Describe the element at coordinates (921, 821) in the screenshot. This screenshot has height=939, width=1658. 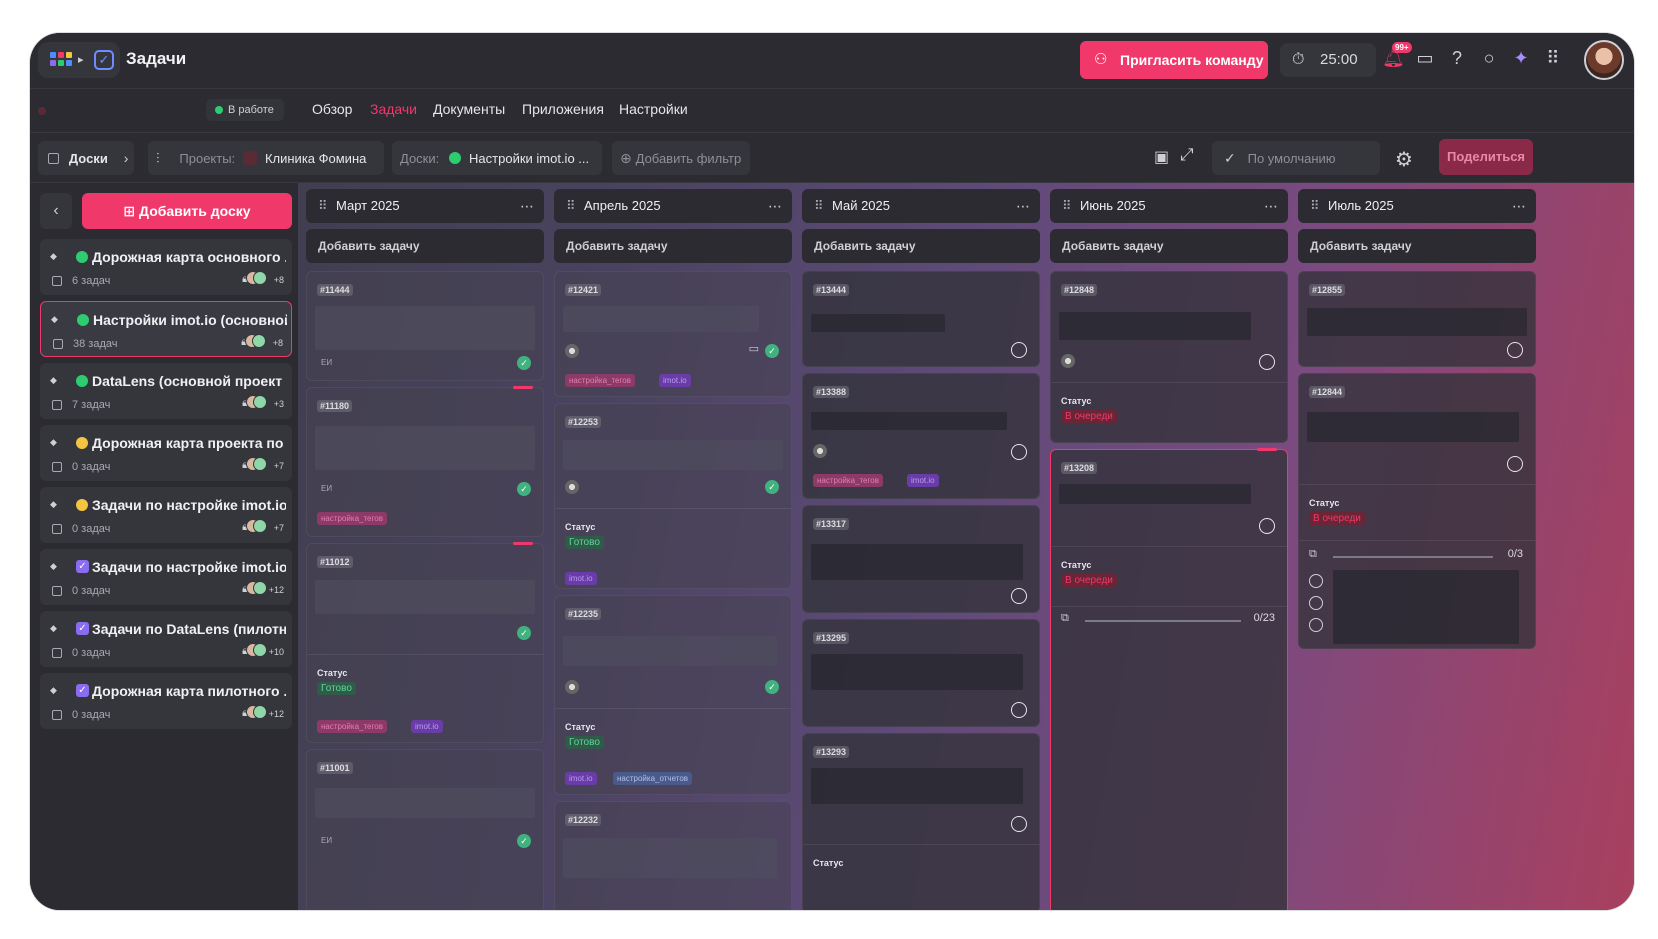
I see `task-card: #13293 Статус` at that location.